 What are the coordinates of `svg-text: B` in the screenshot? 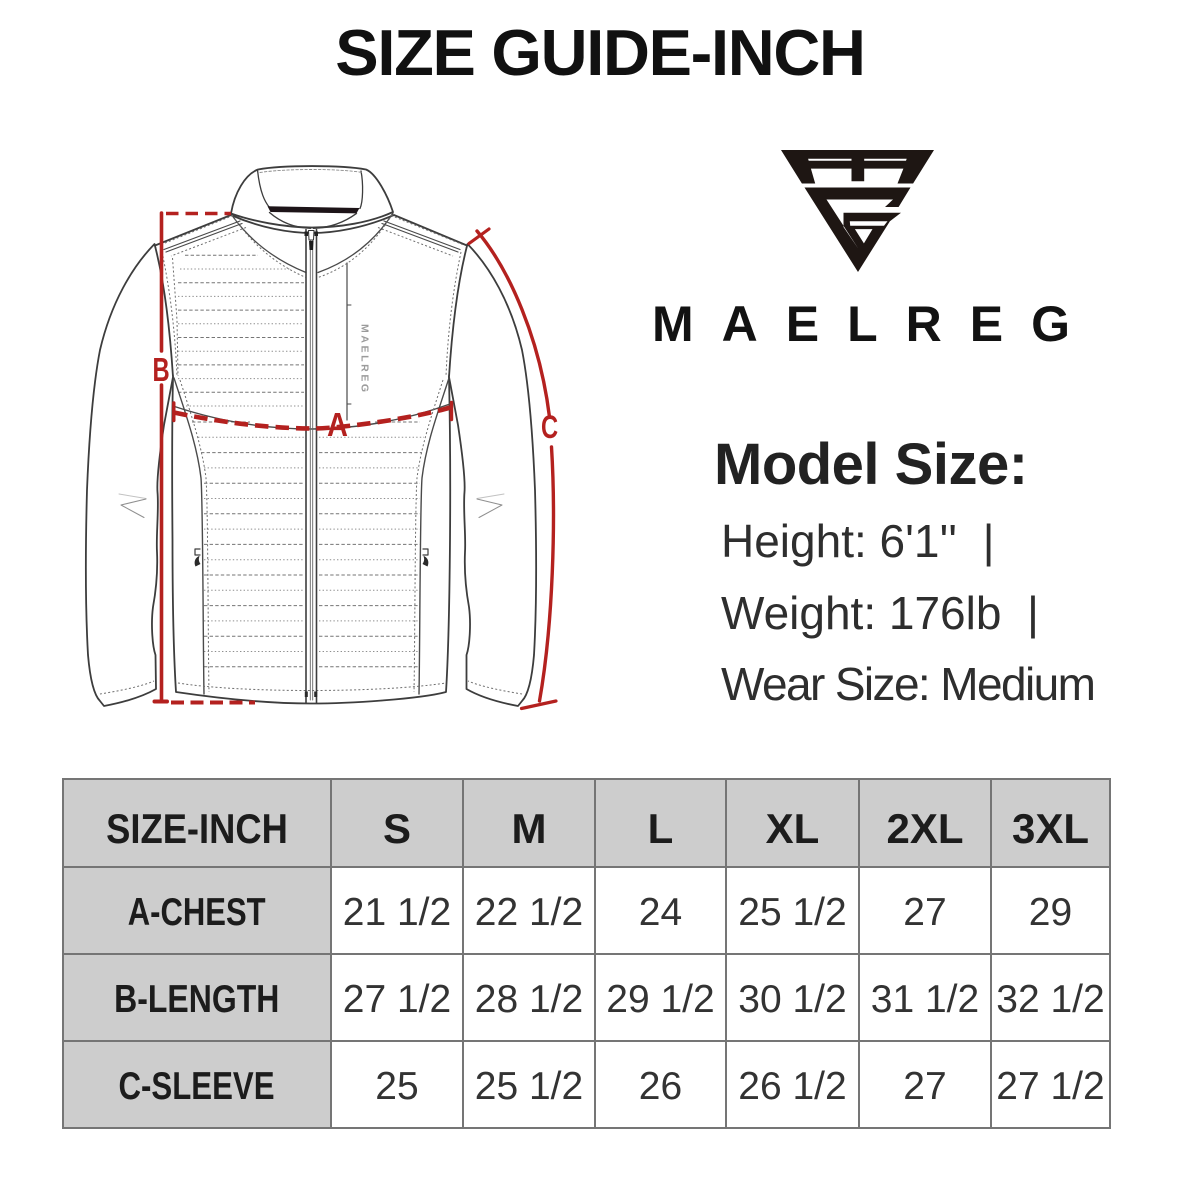 It's located at (161, 370).